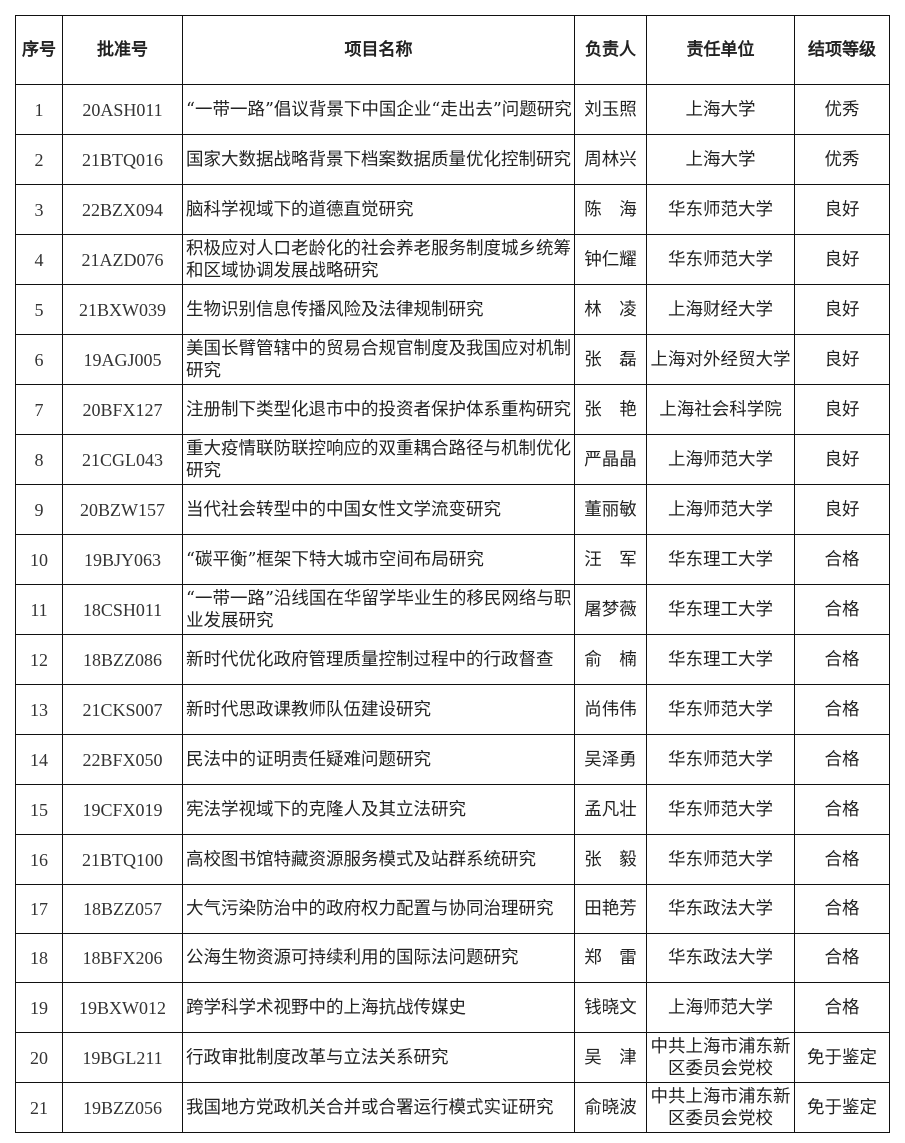 This screenshot has height=1143, width=905. What do you see at coordinates (122, 1007) in the screenshot?
I see `cell-code: 19BXW012` at bounding box center [122, 1007].